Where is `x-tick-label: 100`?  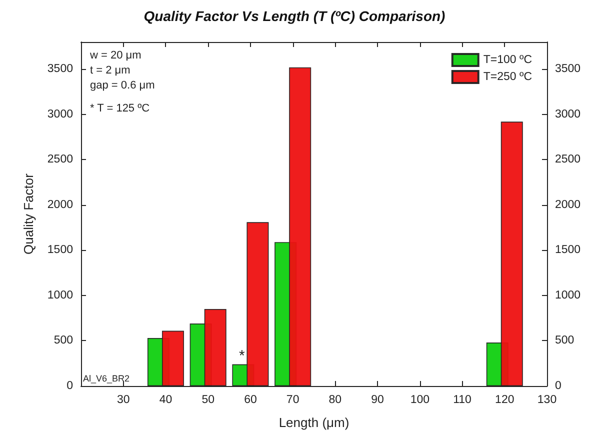
x-tick-label: 100 is located at coordinates (420, 400).